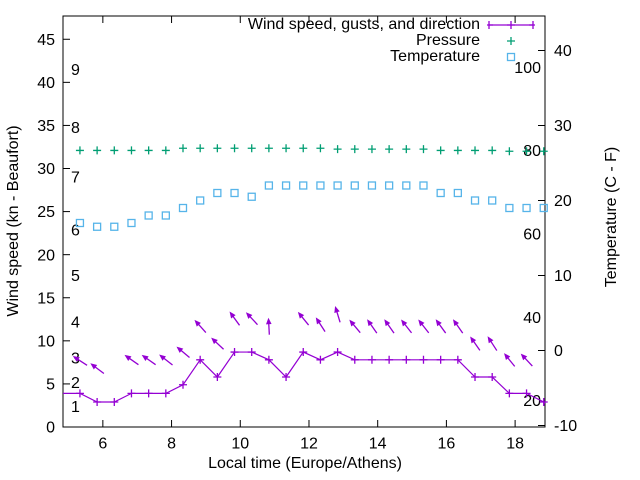 The image size is (640, 480). Describe the element at coordinates (305, 377) in the screenshot. I see `wind-series` at that location.